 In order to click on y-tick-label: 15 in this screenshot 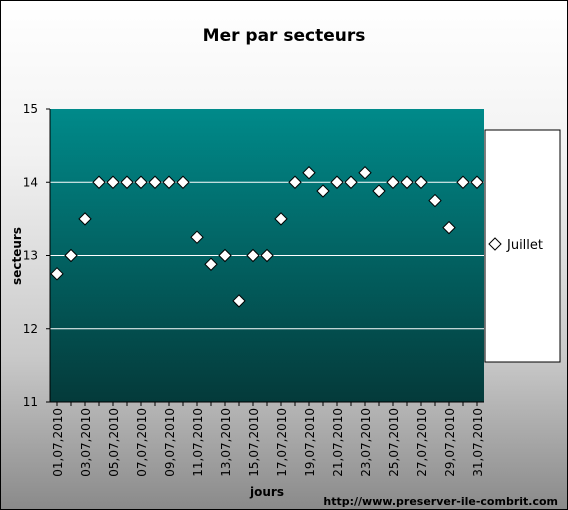, I will do `click(30, 109)`.